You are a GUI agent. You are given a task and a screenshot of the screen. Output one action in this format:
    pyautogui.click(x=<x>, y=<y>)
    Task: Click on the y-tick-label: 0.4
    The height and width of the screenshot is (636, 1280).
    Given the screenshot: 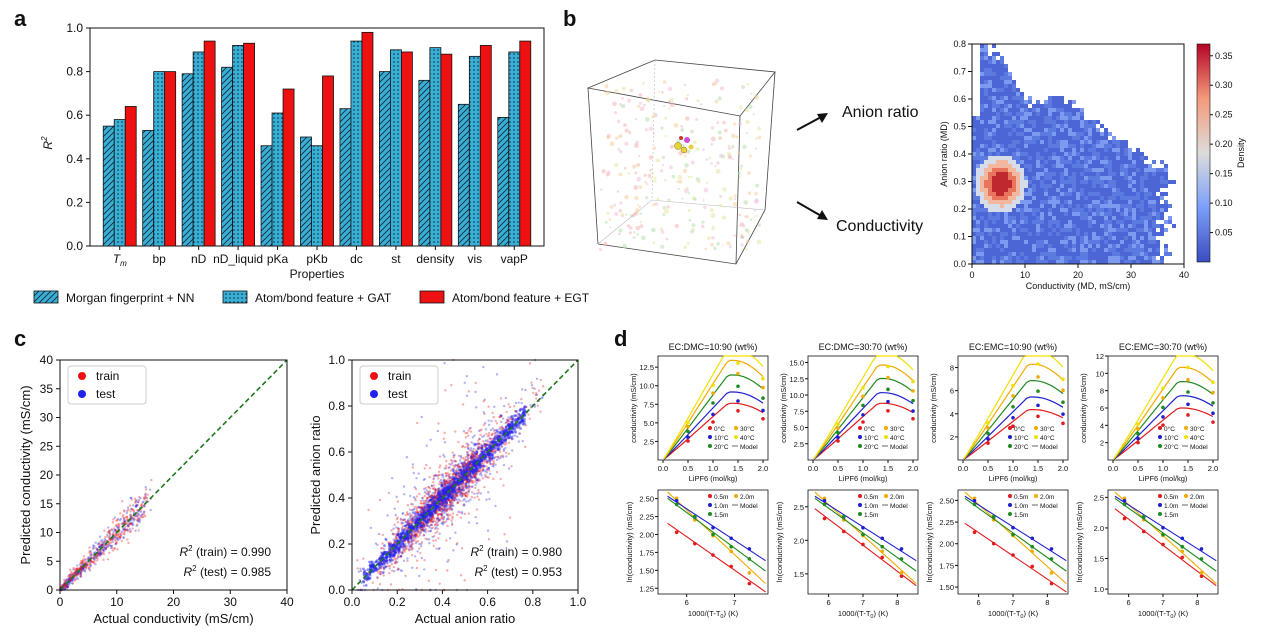 What is the action you would take?
    pyautogui.click(x=74, y=159)
    